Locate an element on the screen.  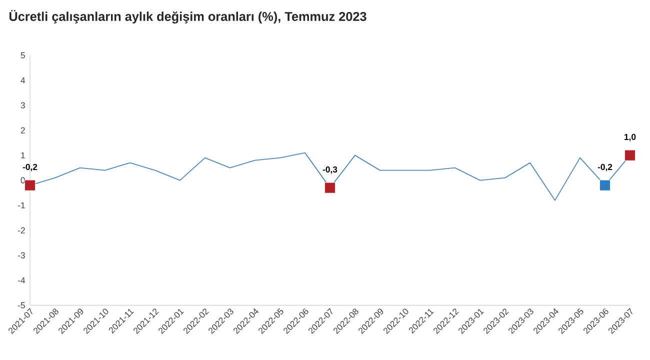
y-tick-label: 4 is located at coordinates (23, 80).